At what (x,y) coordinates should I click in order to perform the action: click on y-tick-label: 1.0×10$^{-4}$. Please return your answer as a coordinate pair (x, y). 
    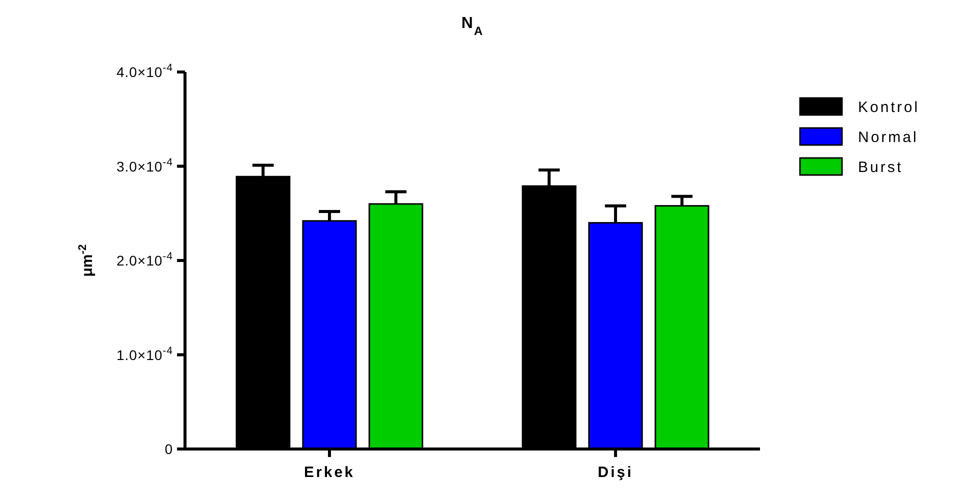
    Looking at the image, I should click on (144, 353).